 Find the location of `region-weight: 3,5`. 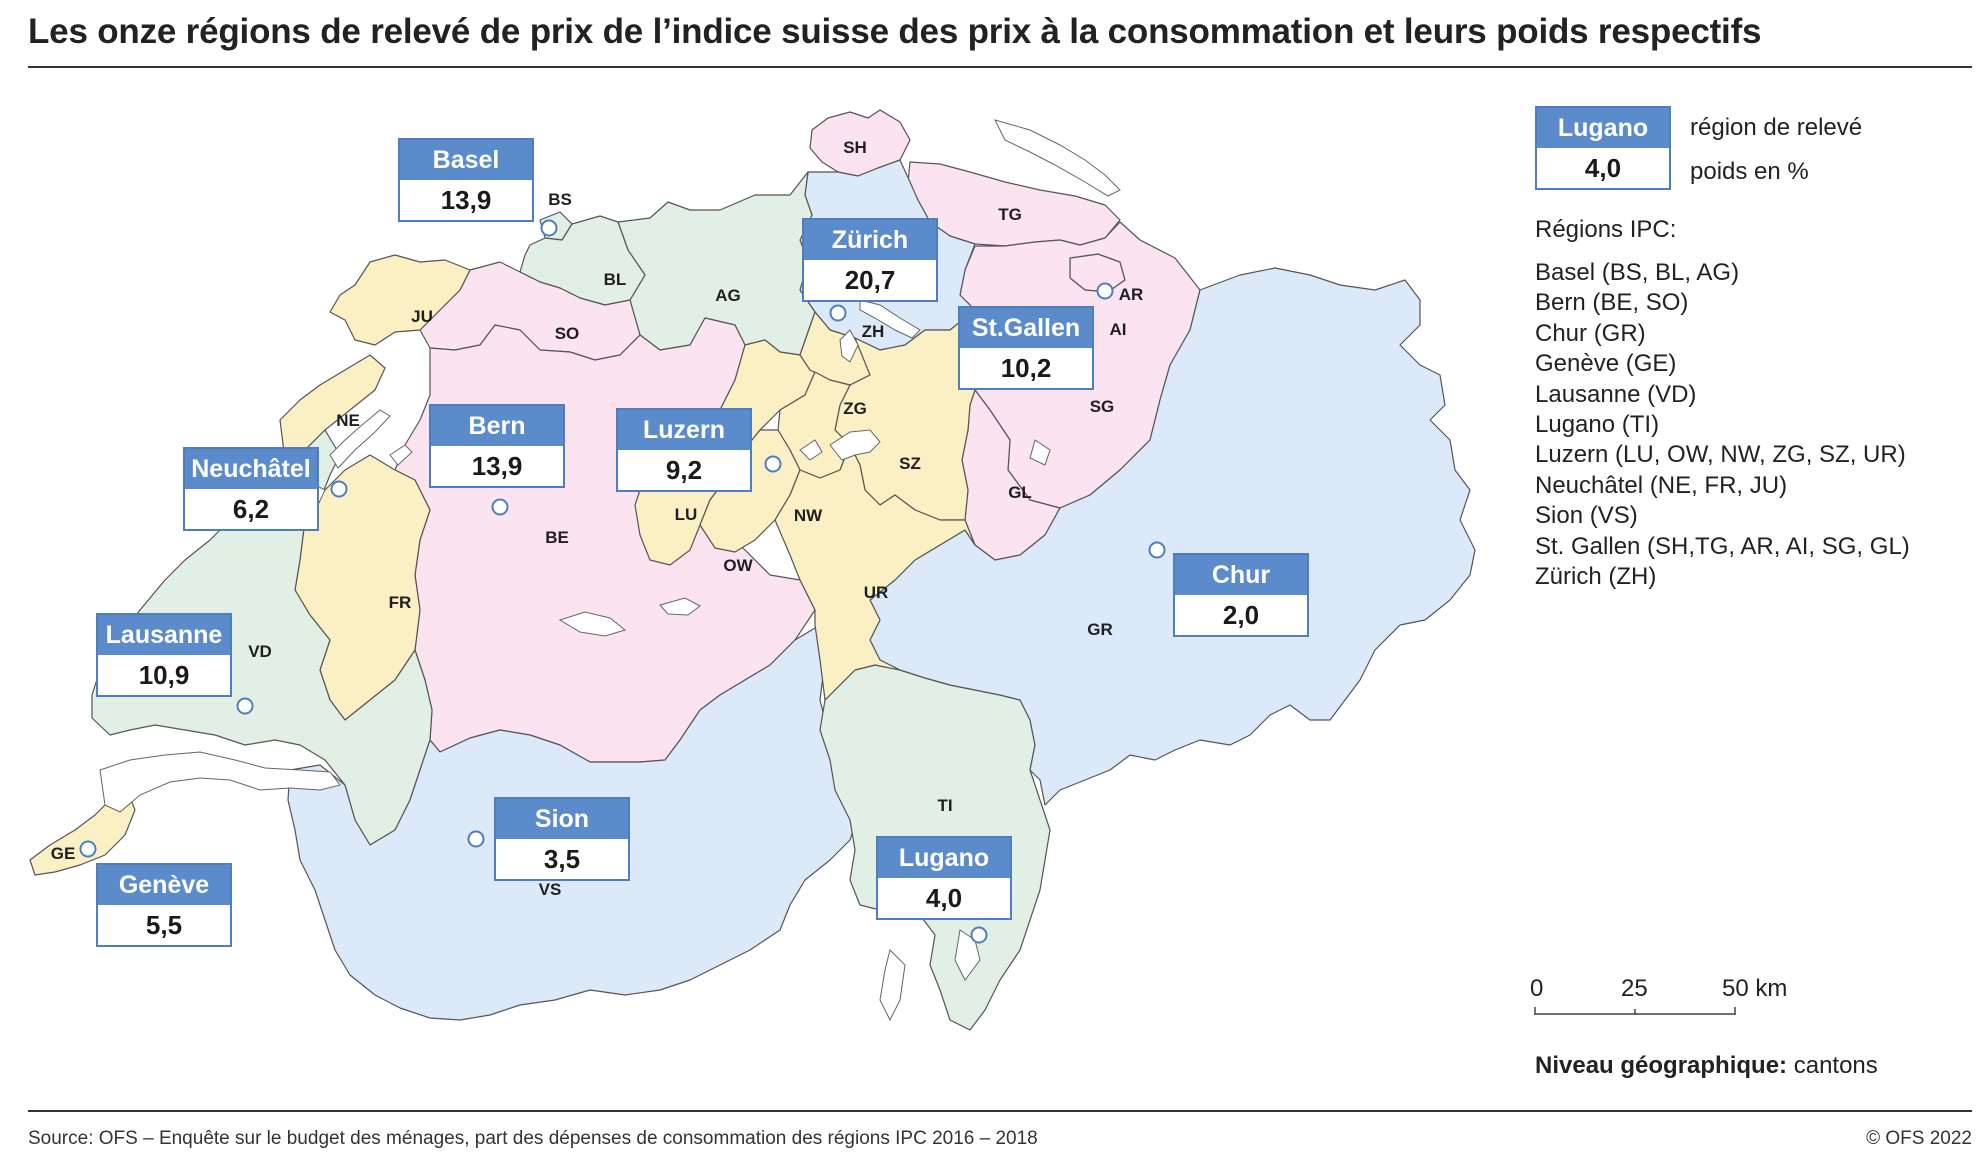

region-weight: 3,5 is located at coordinates (562, 859).